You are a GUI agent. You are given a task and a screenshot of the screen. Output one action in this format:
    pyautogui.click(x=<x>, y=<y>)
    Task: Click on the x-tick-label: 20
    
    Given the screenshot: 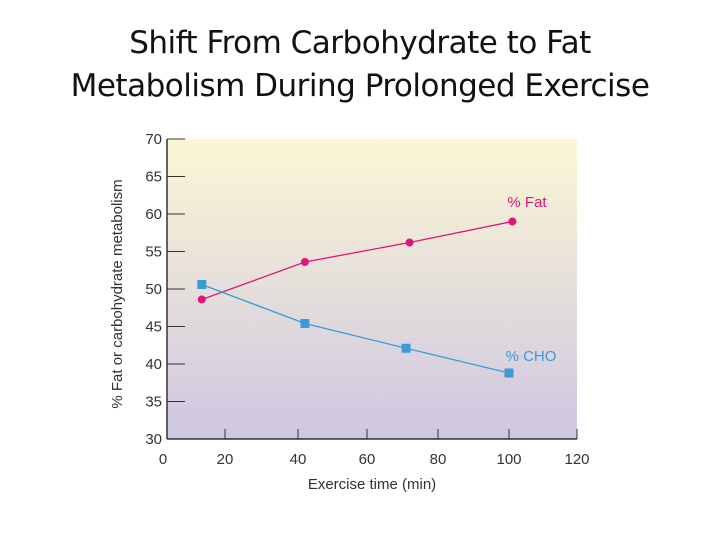 What is the action you would take?
    pyautogui.click(x=225, y=459)
    